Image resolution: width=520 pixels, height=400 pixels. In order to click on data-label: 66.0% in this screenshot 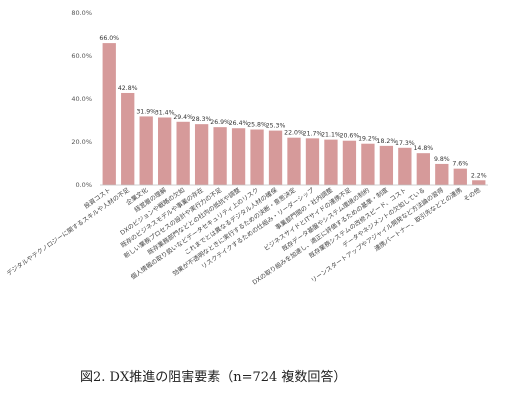, I will do `click(109, 38)`.